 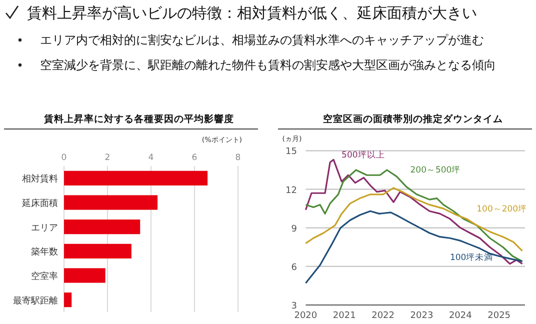 What do you see at coordinates (413, 119) in the screenshot?
I see `chart-title: 空室区画の面積帯別の推定ダウンタイム` at bounding box center [413, 119].